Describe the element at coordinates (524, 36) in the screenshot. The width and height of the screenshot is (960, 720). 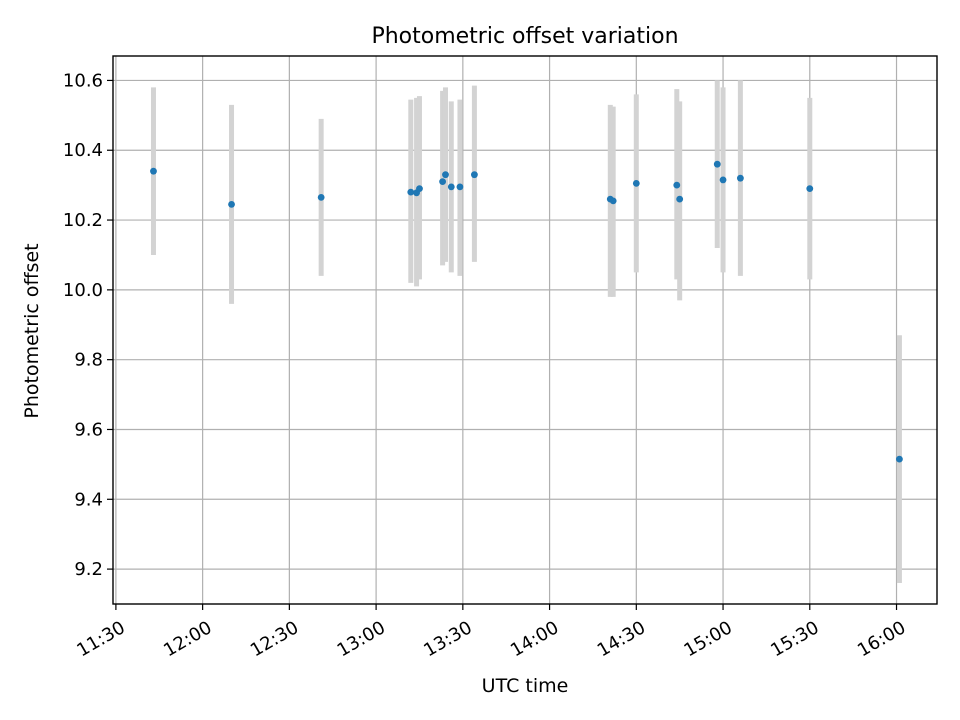
I see `chart-title: Photometric offset variation` at that location.